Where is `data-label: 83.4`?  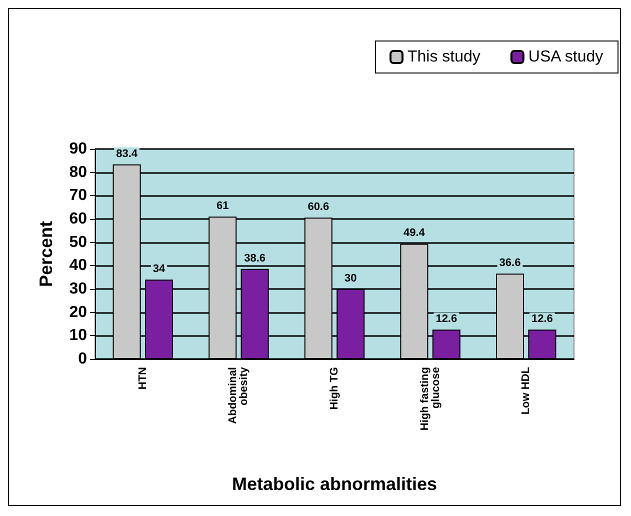
data-label: 83.4 is located at coordinates (127, 154).